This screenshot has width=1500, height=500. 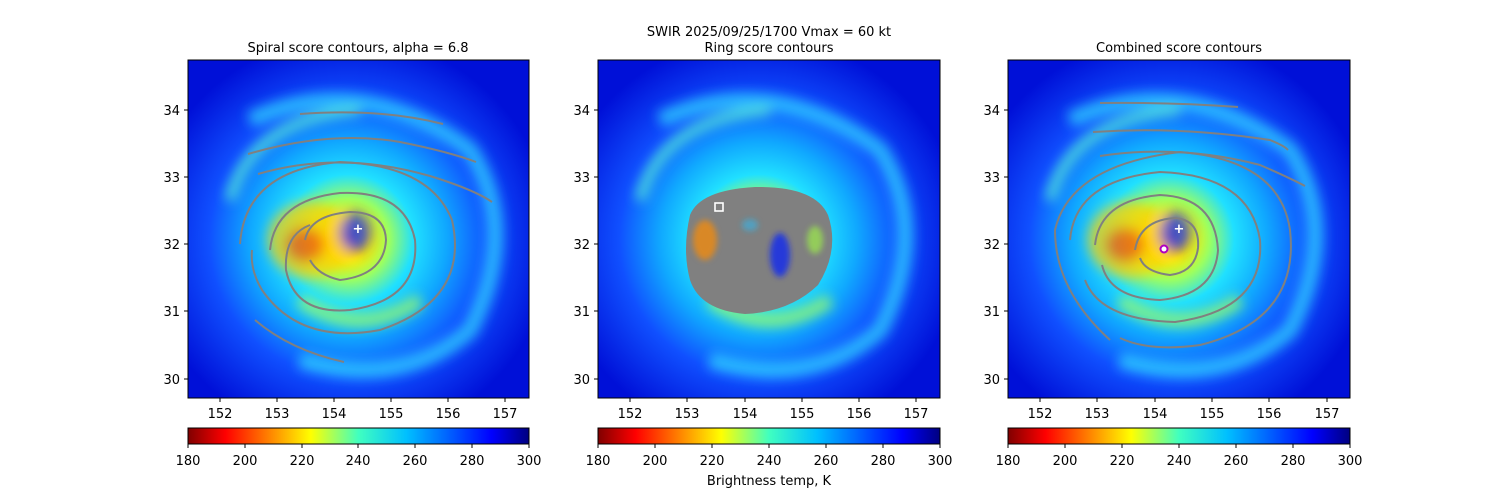 What do you see at coordinates (1179, 48) in the screenshot?
I see `panel-title: Combined score contours` at bounding box center [1179, 48].